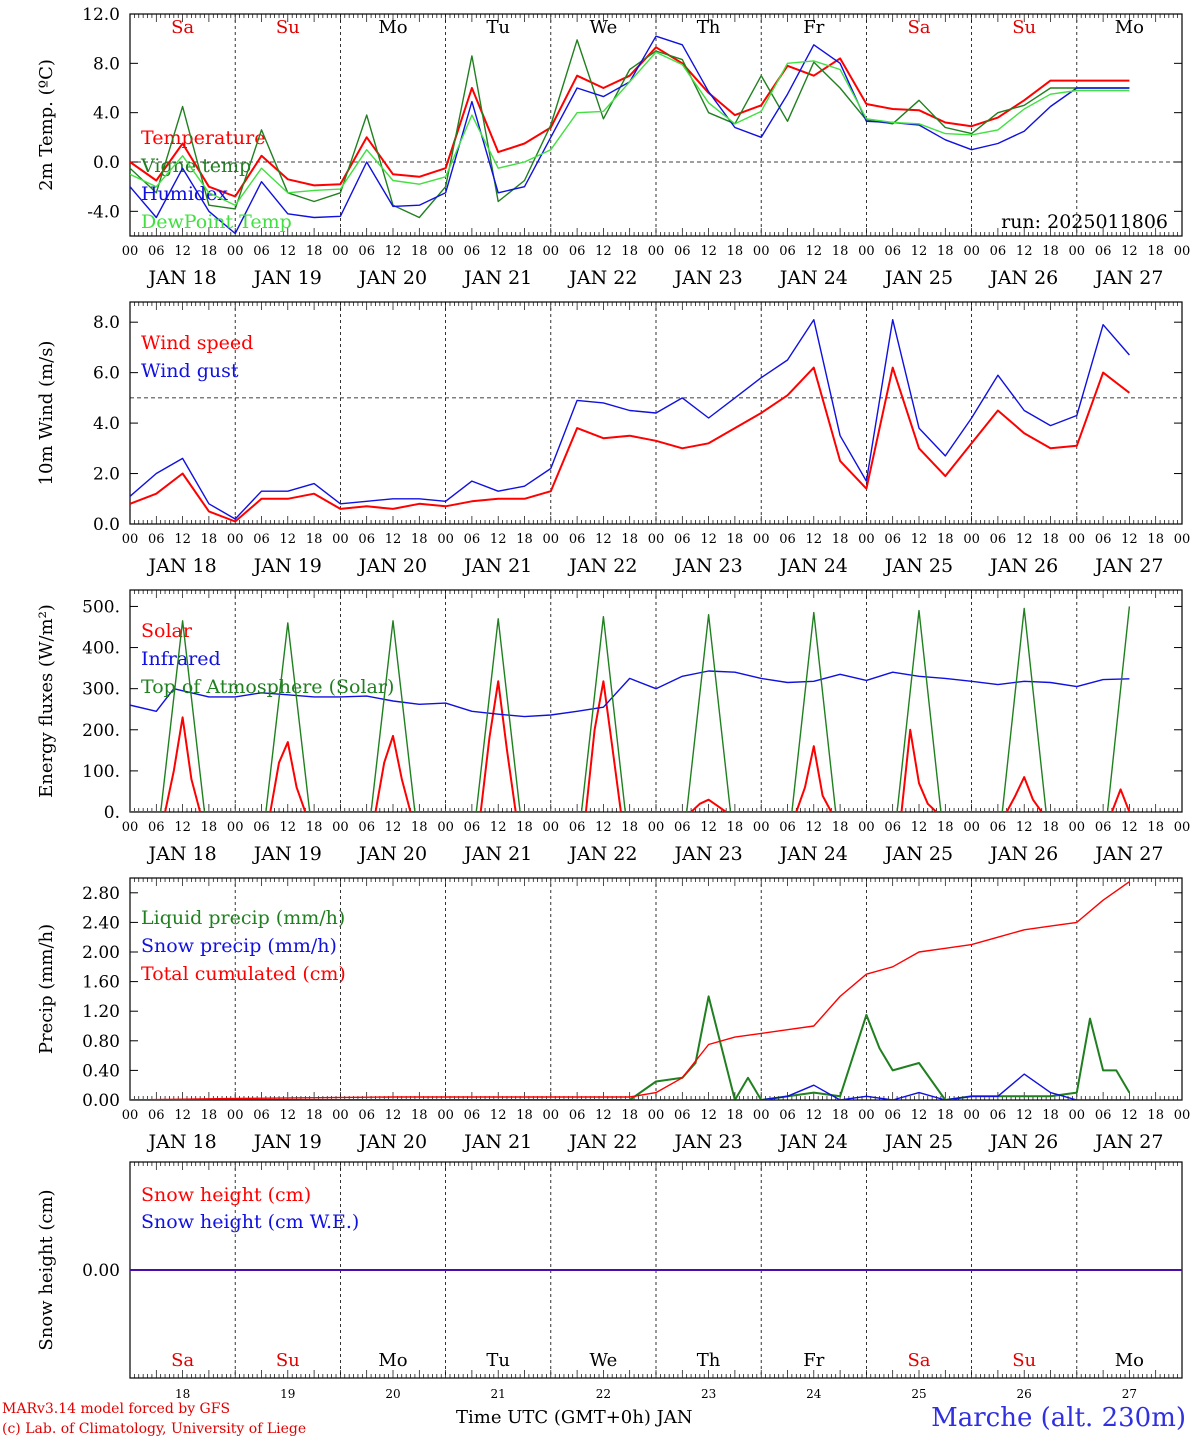 This screenshot has height=1440, width=1194. I want to click on day-name-label: Th, so click(709, 27).